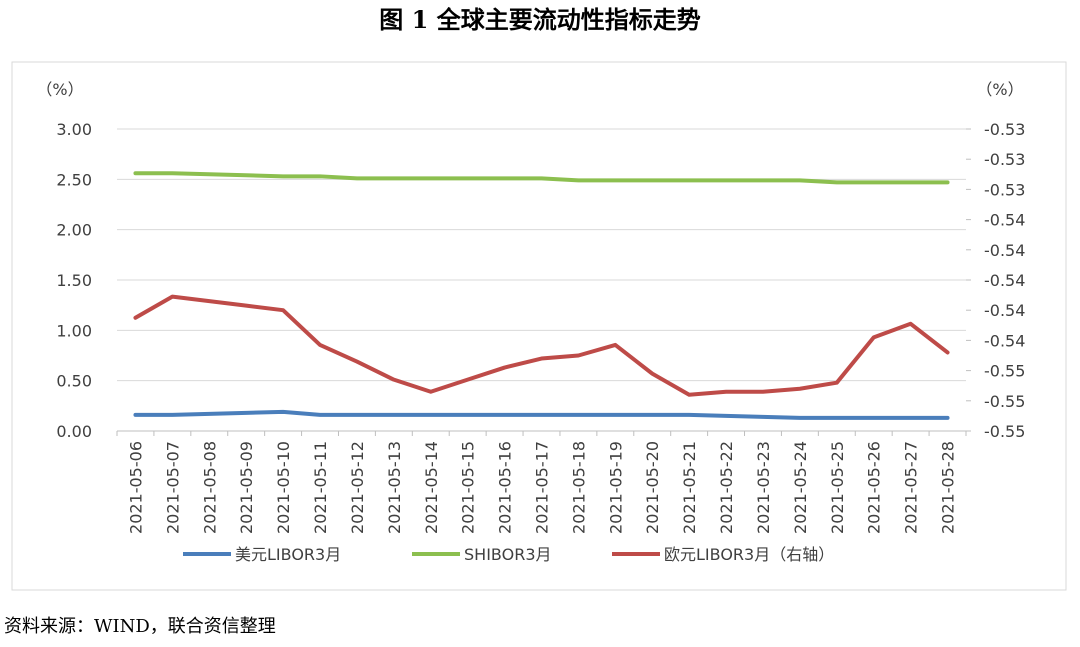 The width and height of the screenshot is (1080, 647). I want to click on x-tick-label: 2021-05-07, so click(172, 487).